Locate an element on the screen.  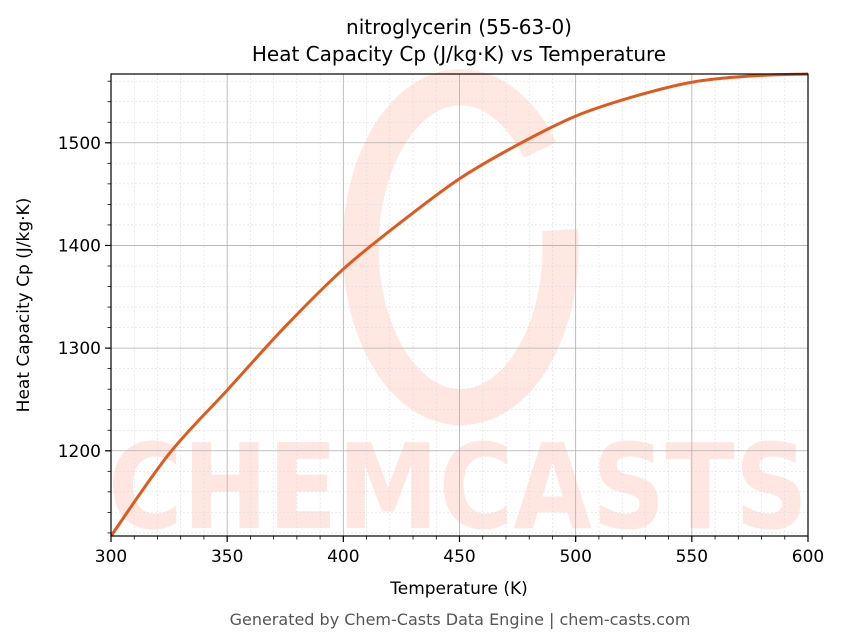
x-tick-label: 600 is located at coordinates (808, 557).